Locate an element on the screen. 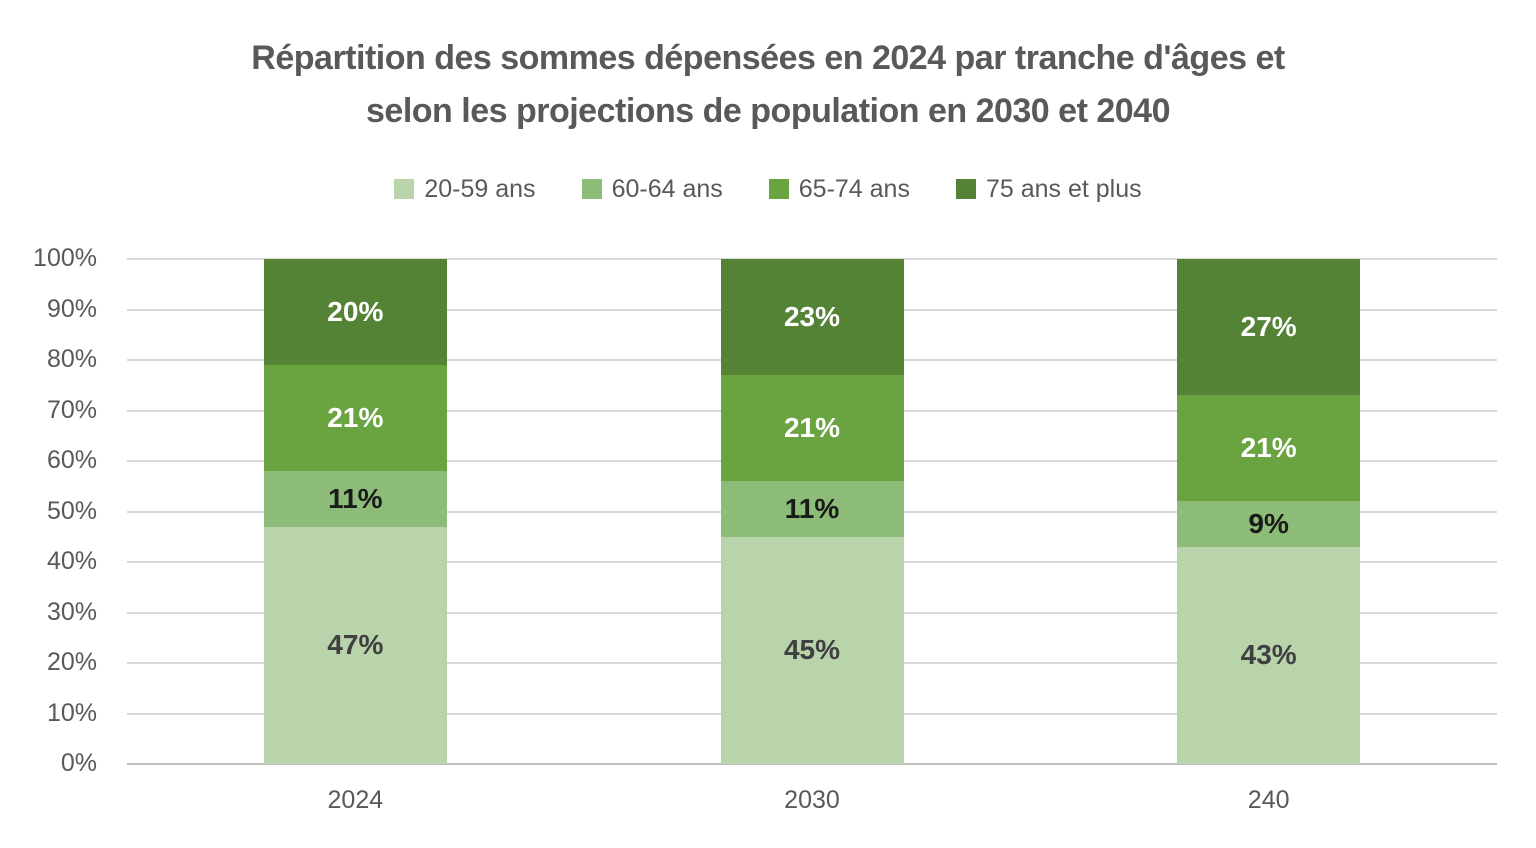 Image resolution: width=1536 pixels, height=848 pixels. bar-2024: 47% 11% 21% 20% is located at coordinates (355, 511).